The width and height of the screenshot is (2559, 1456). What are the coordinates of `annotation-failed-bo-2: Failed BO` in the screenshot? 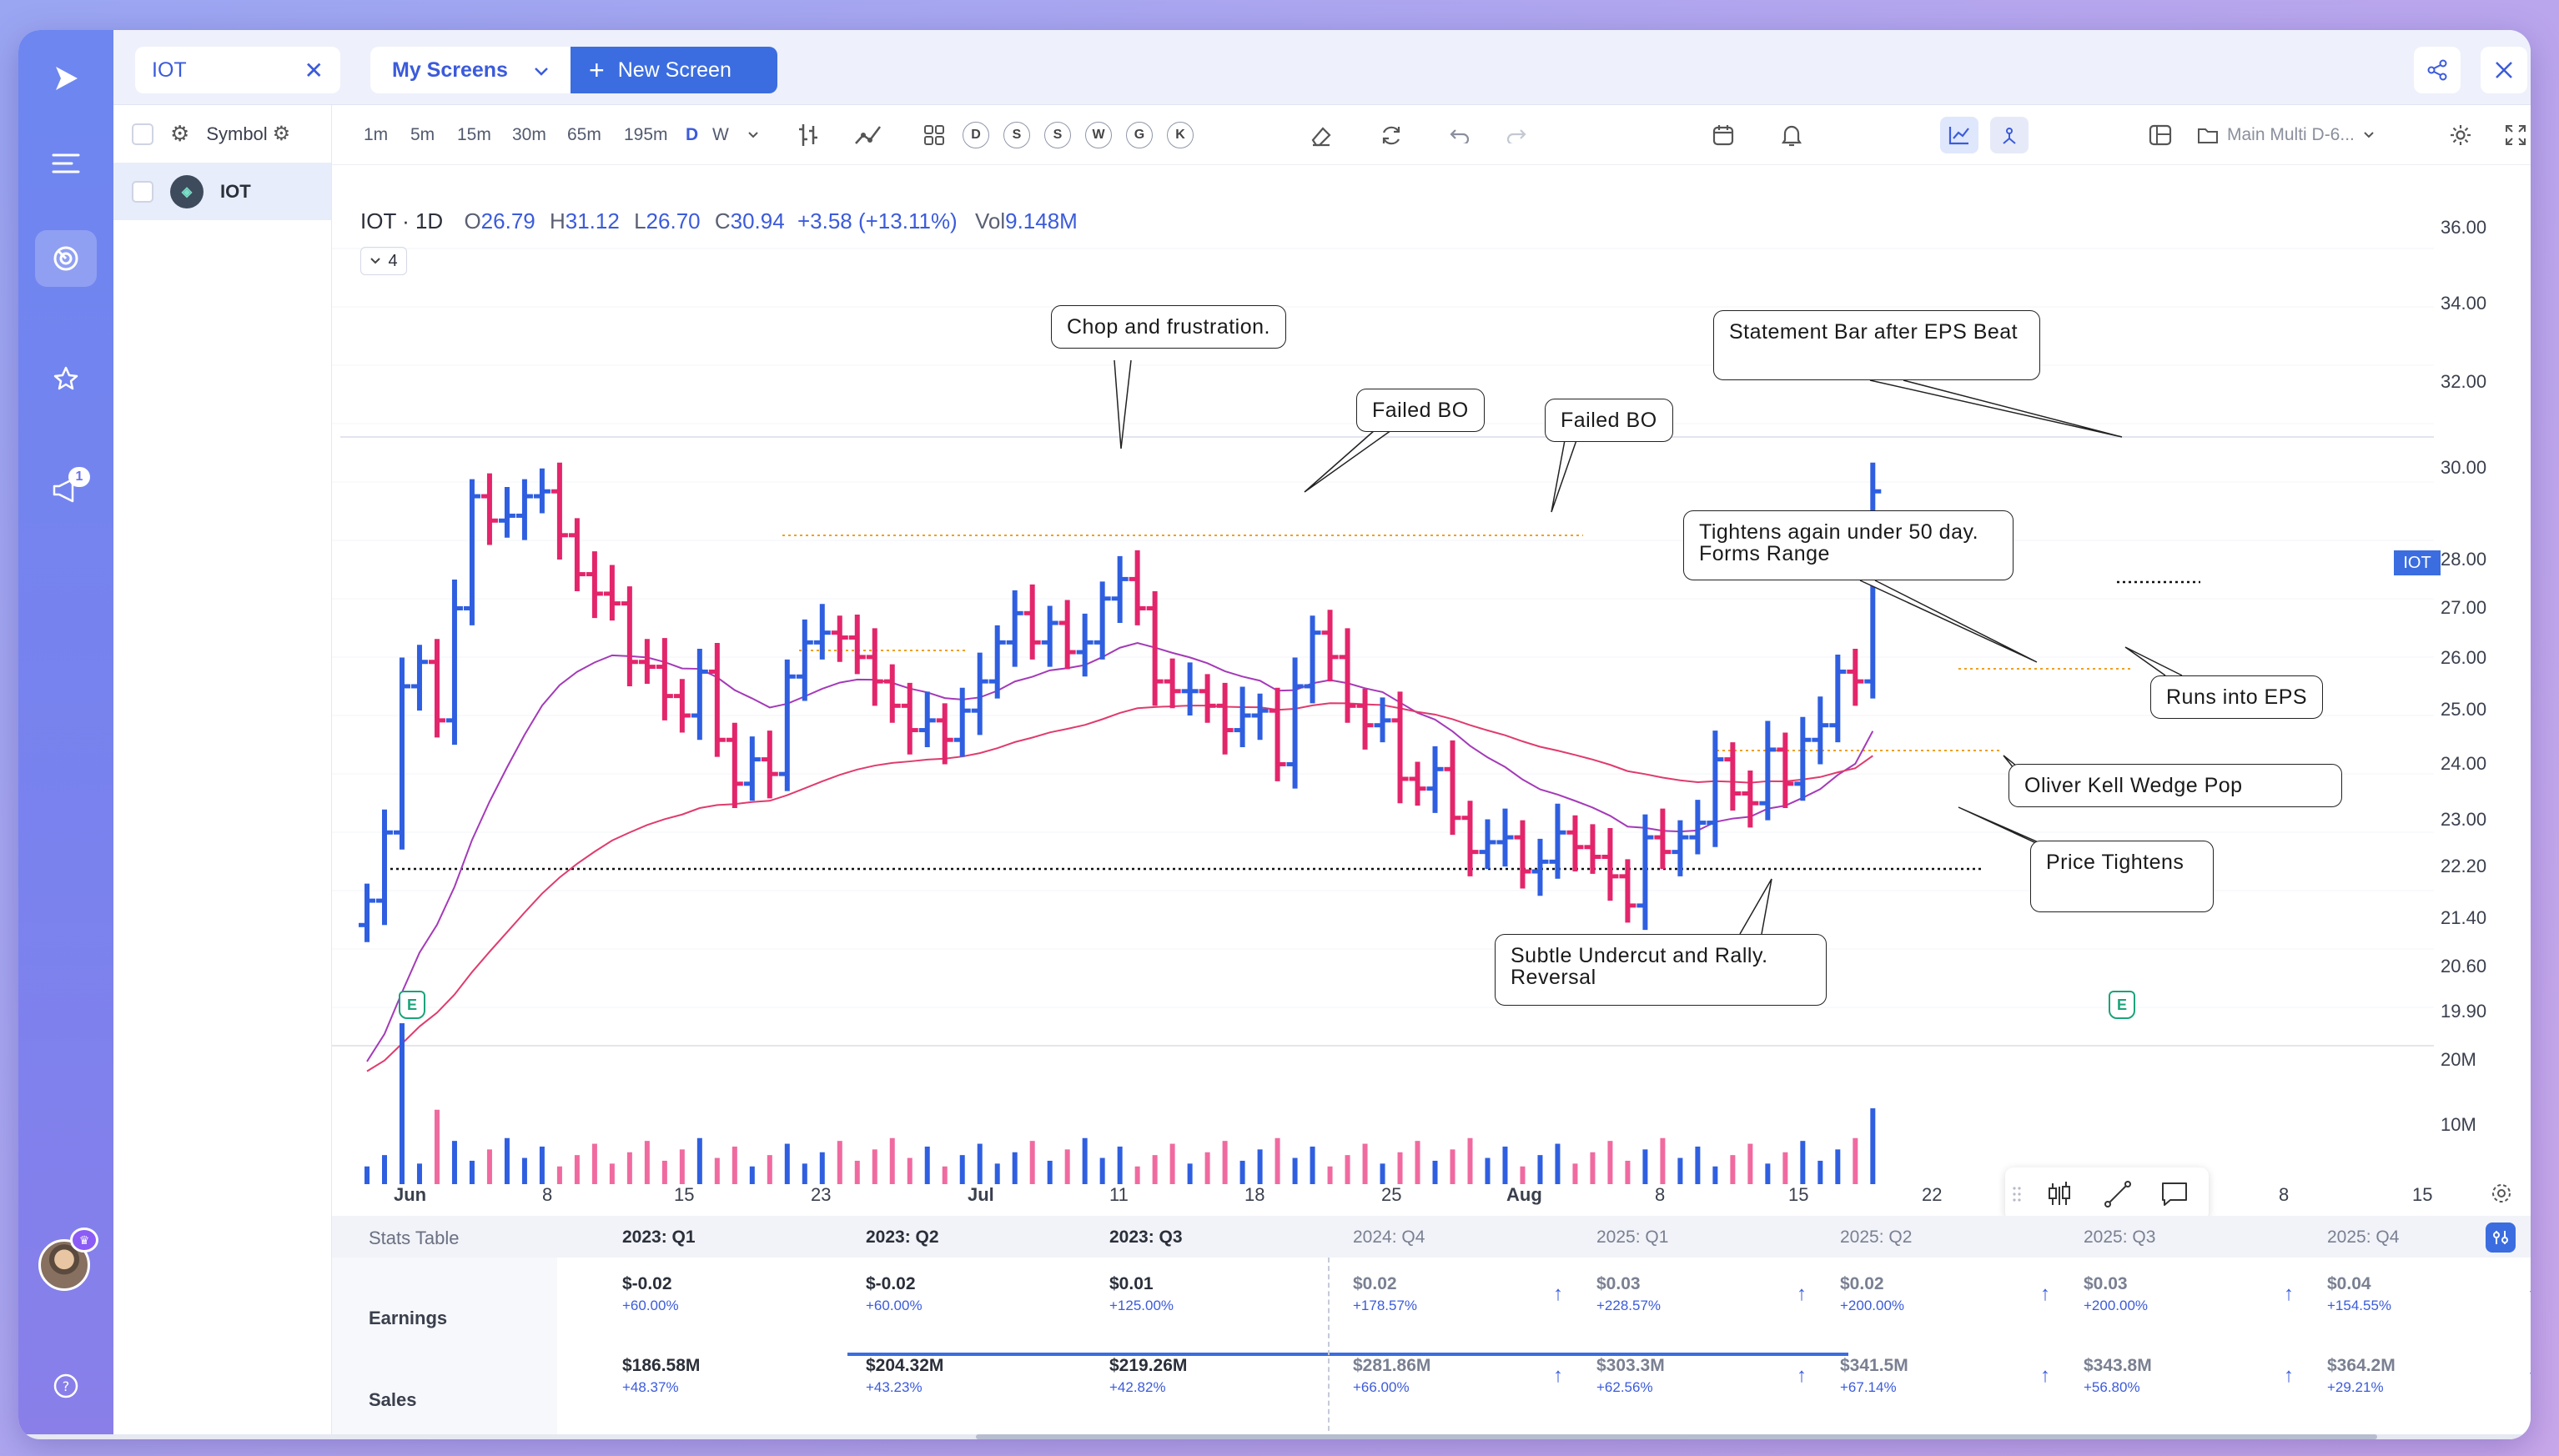 It's located at (1609, 421).